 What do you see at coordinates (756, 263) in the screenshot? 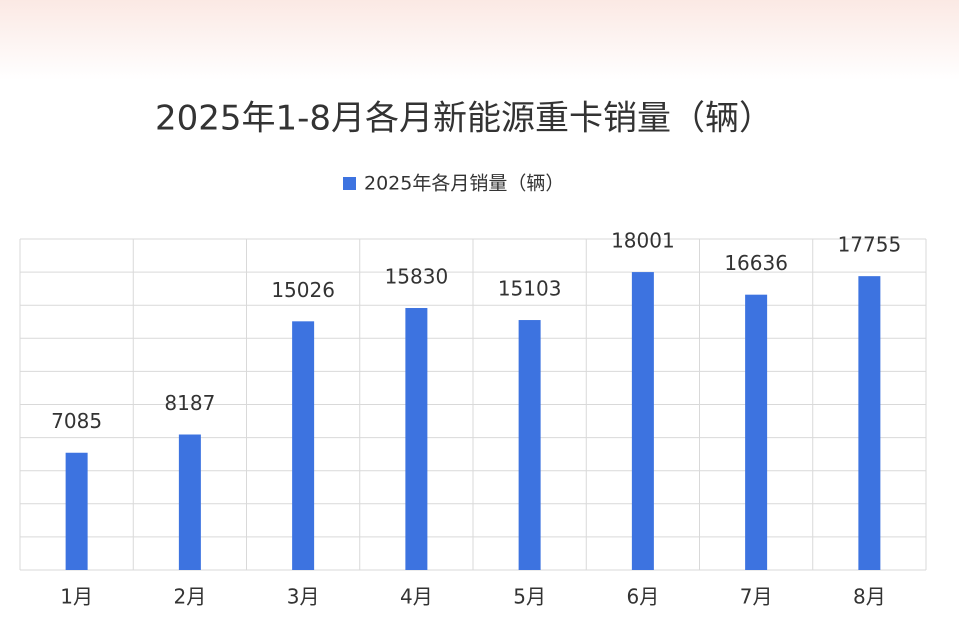
I see `data-label: 16636` at bounding box center [756, 263].